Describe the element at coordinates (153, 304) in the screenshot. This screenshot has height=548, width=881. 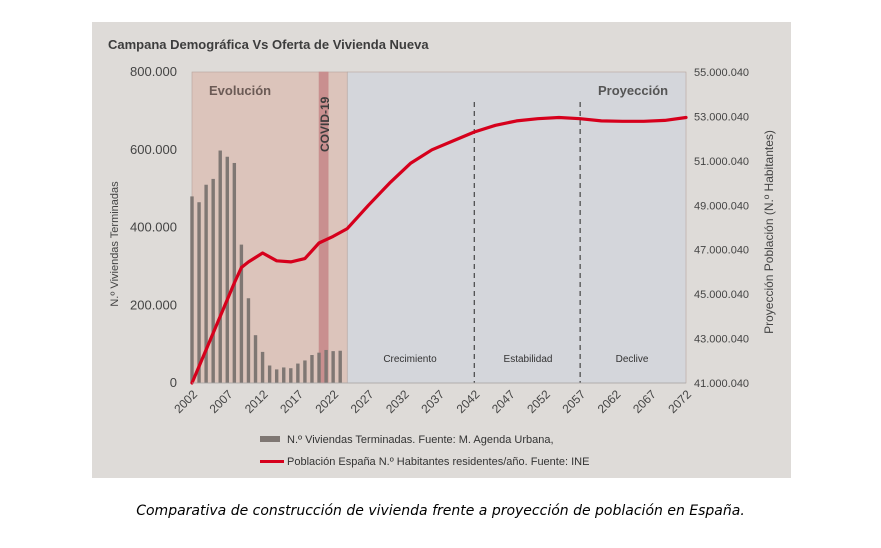
I see `y-left-tick: 200.000` at that location.